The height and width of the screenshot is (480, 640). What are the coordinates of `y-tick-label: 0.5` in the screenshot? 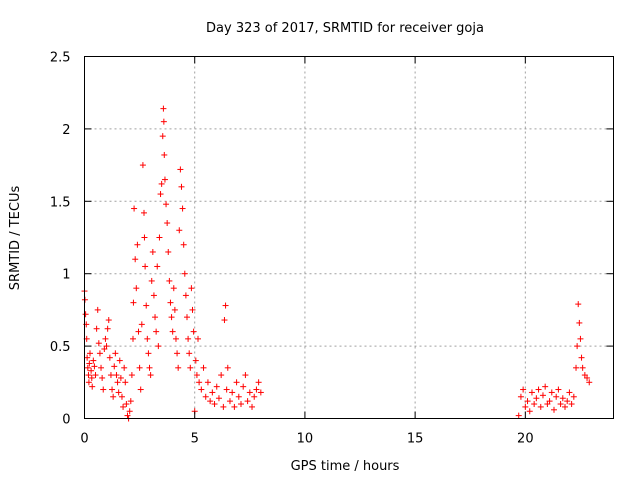 It's located at (60, 347).